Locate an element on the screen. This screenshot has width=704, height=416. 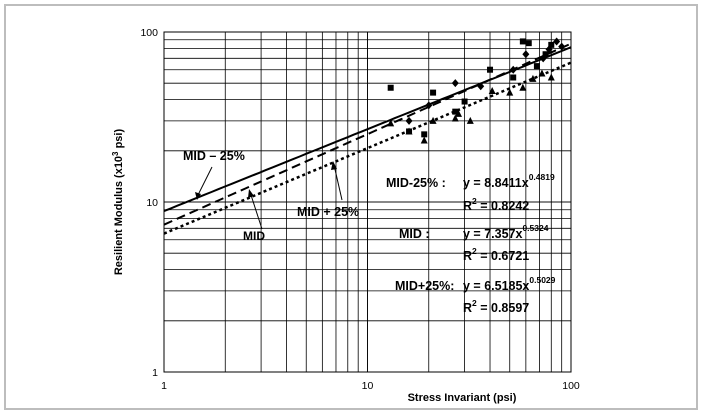
label-mid-plus-25: MID + 25% is located at coordinates (328, 212).